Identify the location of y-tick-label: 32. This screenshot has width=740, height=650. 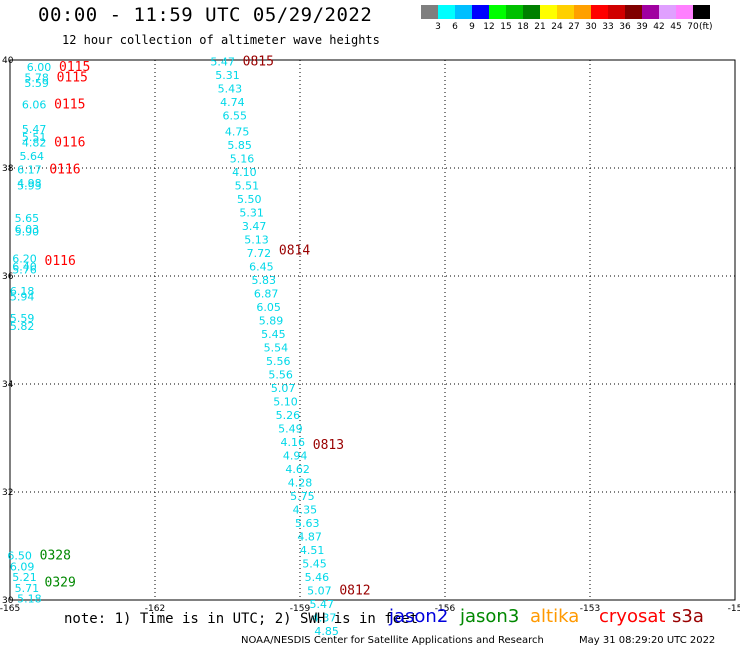
(7, 493).